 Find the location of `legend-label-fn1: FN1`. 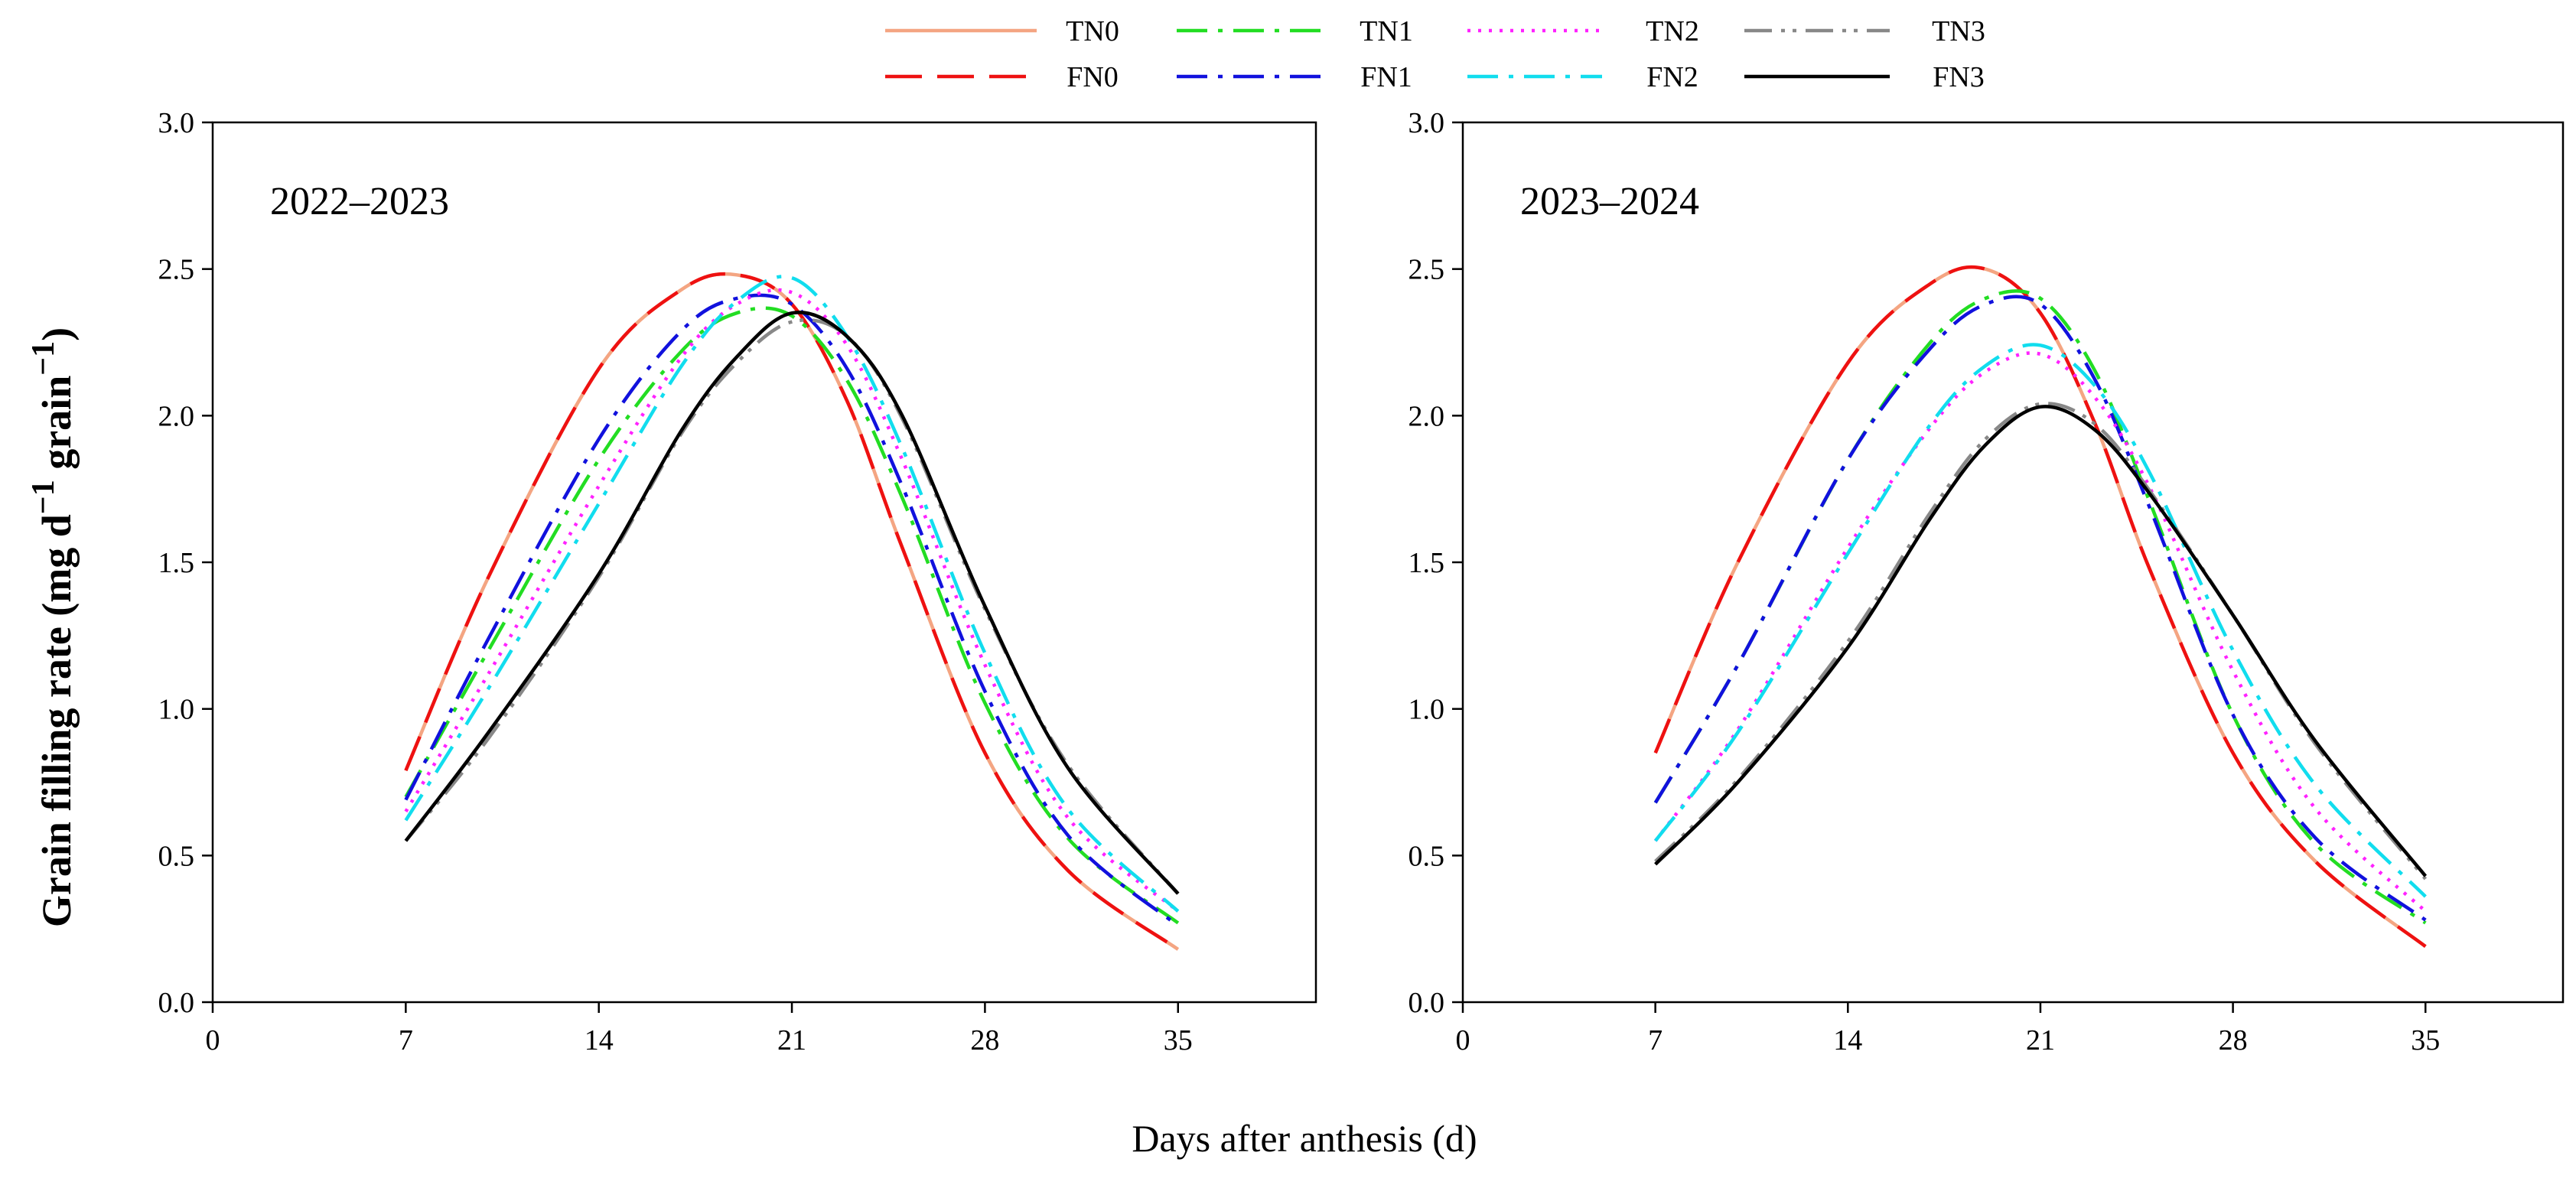

legend-label-fn1: FN1 is located at coordinates (1386, 77).